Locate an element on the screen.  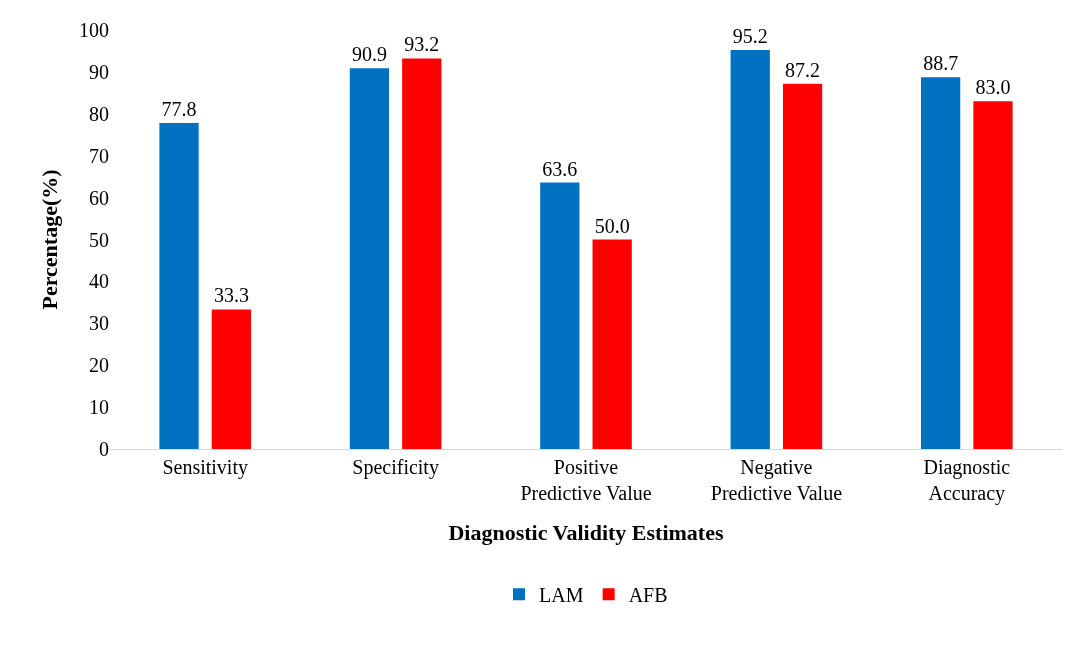
y-tick-label: 20 is located at coordinates (99, 365).